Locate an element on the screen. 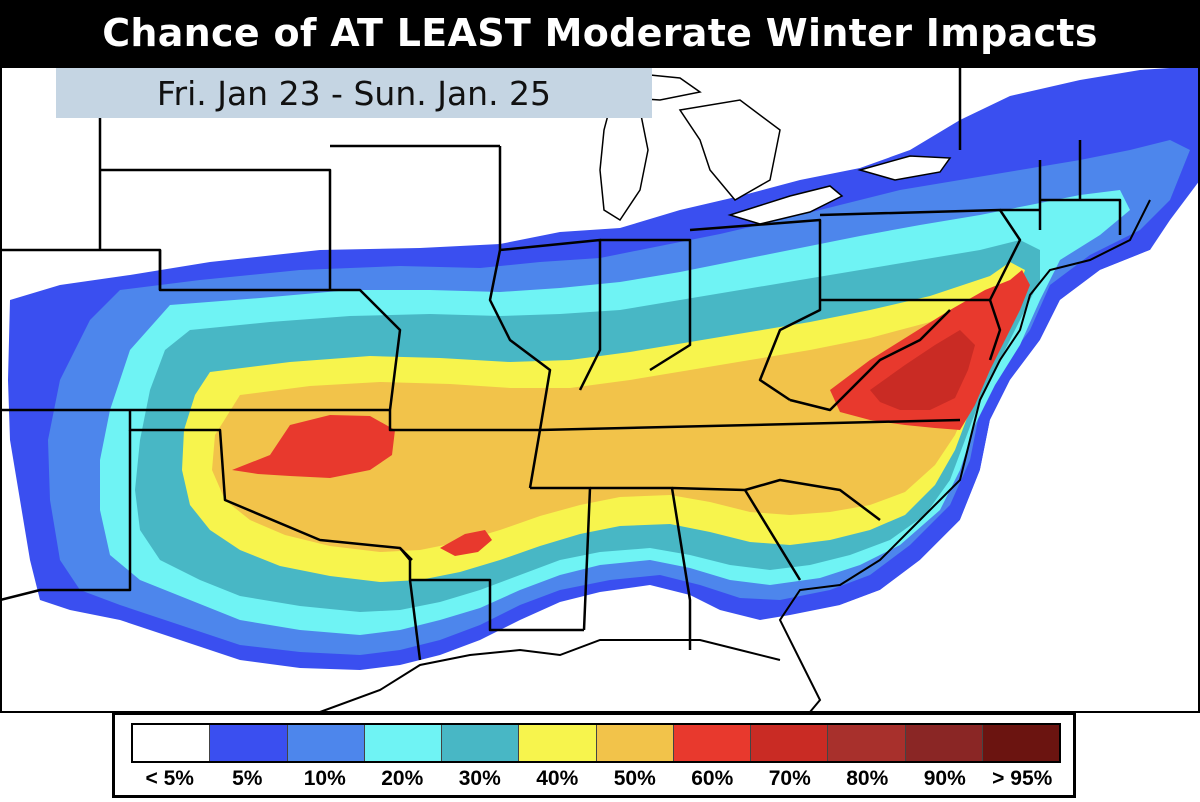 This screenshot has height=802, width=1200. legend-label: 5% is located at coordinates (247, 778).